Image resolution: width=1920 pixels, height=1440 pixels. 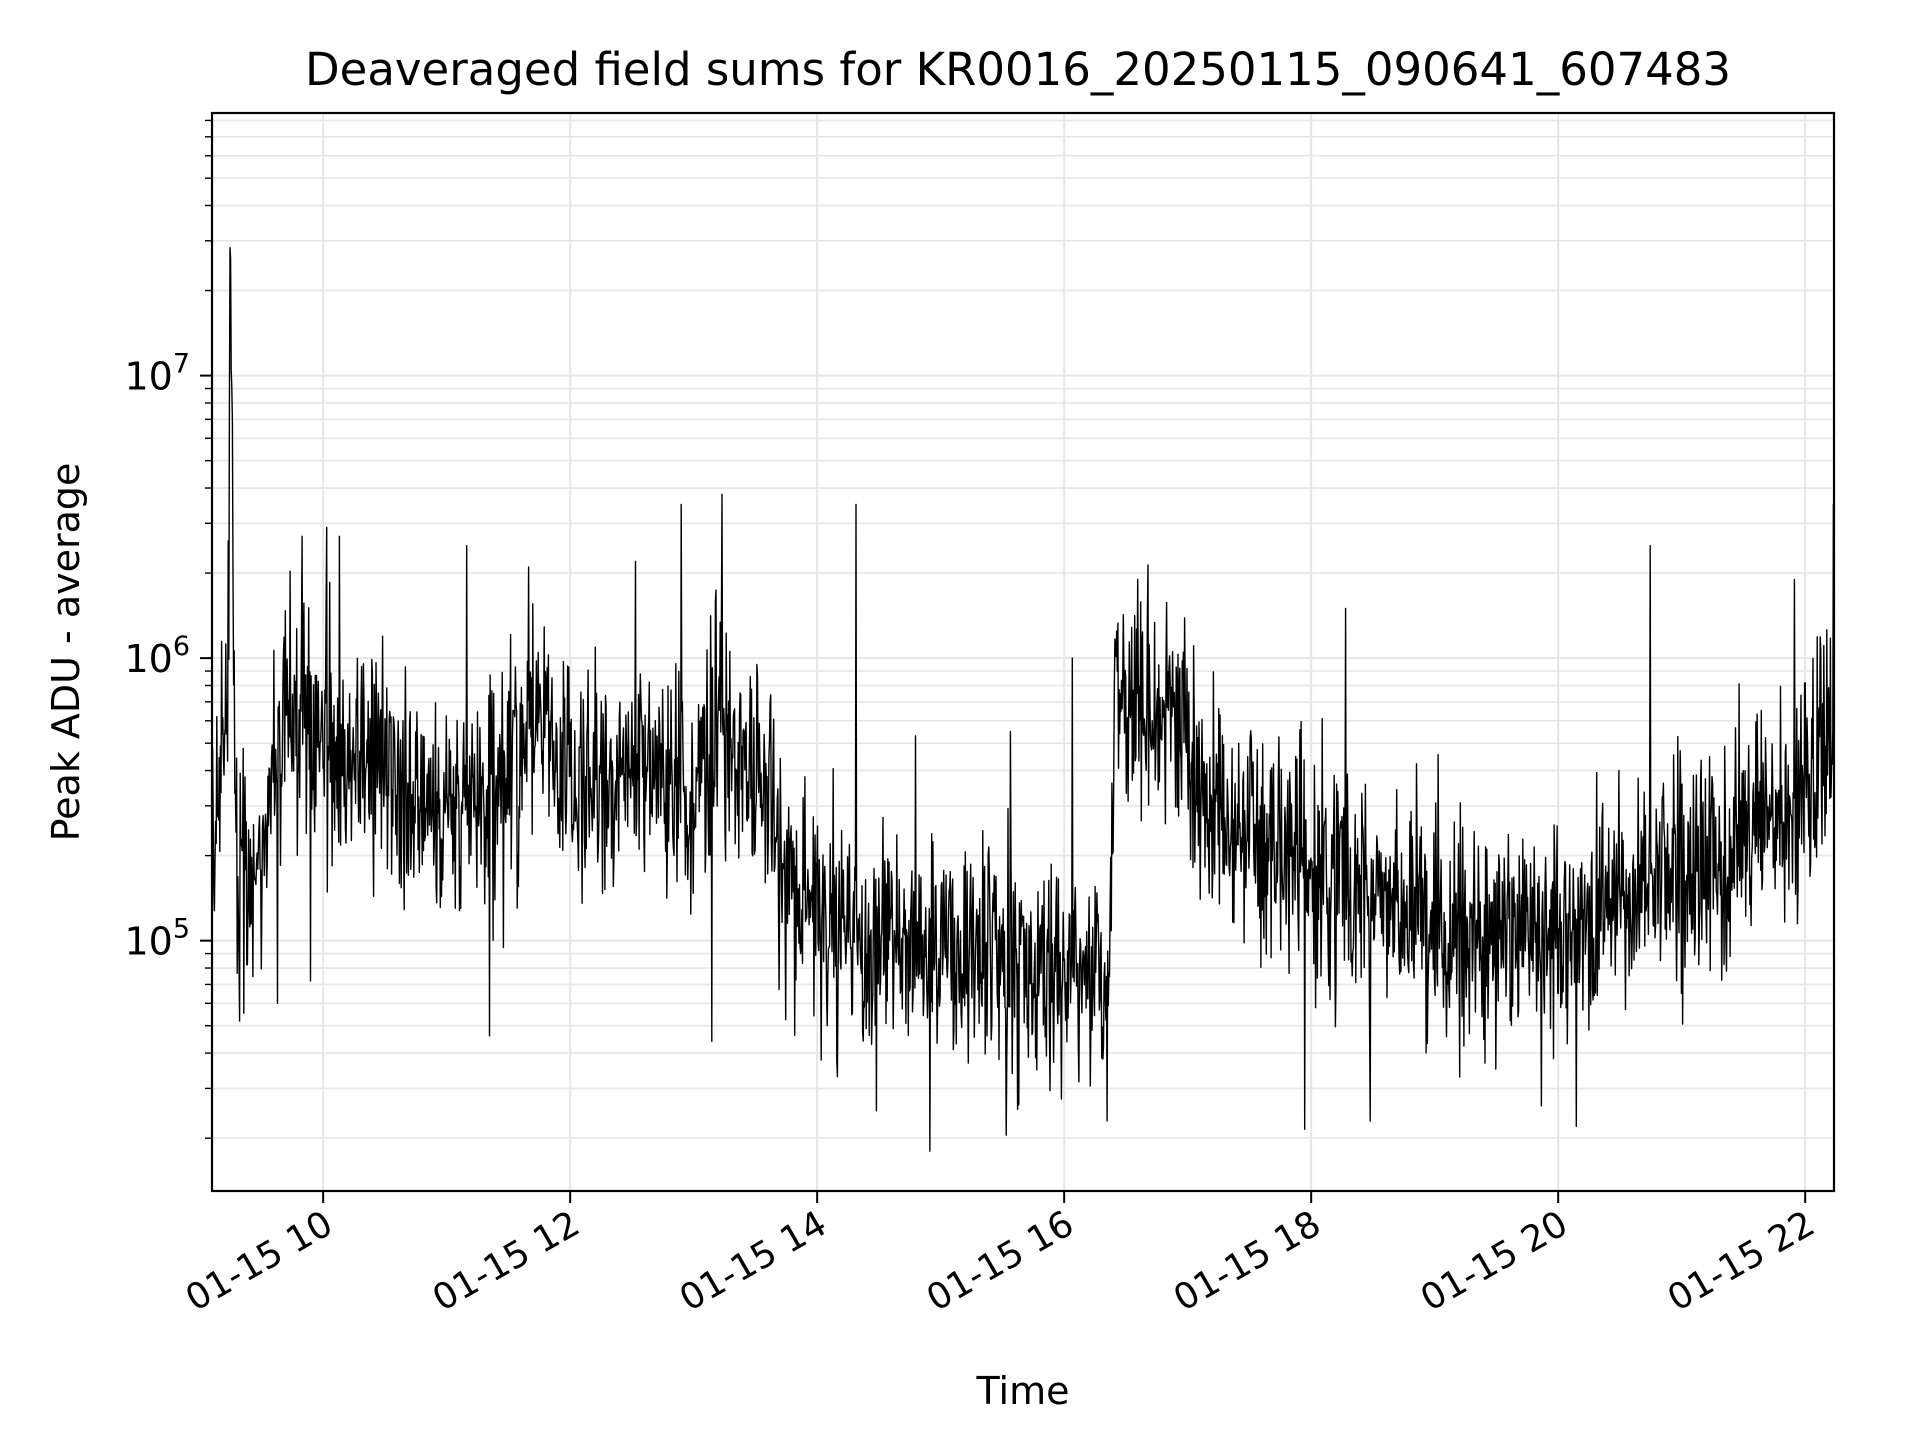 What do you see at coordinates (157, 374) in the screenshot?
I see `y-tick-label: 107` at bounding box center [157, 374].